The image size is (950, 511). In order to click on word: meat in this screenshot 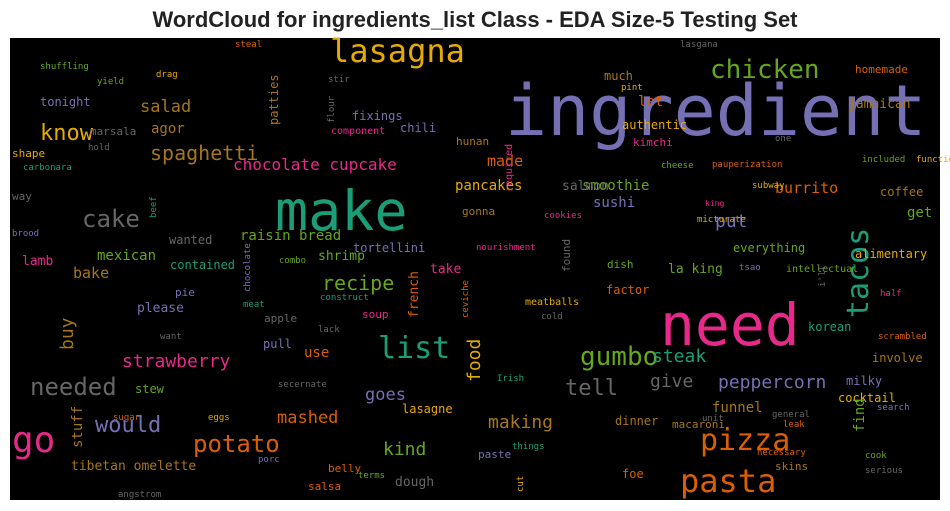, I will do `click(254, 305)`.